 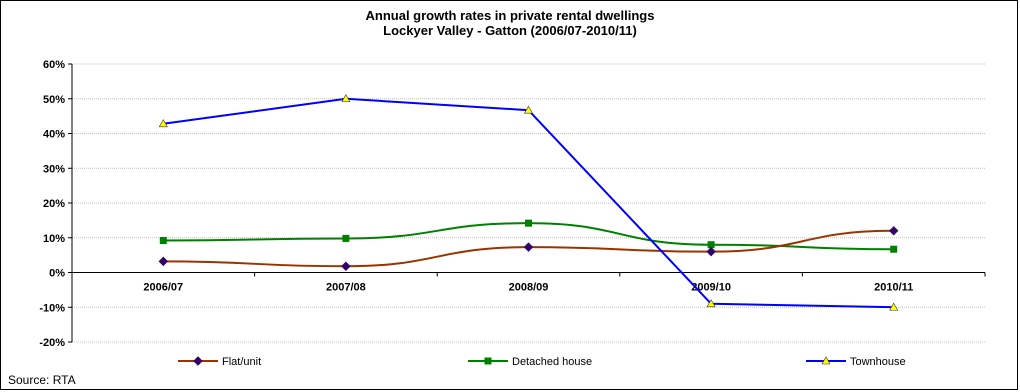 What do you see at coordinates (163, 288) in the screenshot?
I see `x-tick-label: 2006/07` at bounding box center [163, 288].